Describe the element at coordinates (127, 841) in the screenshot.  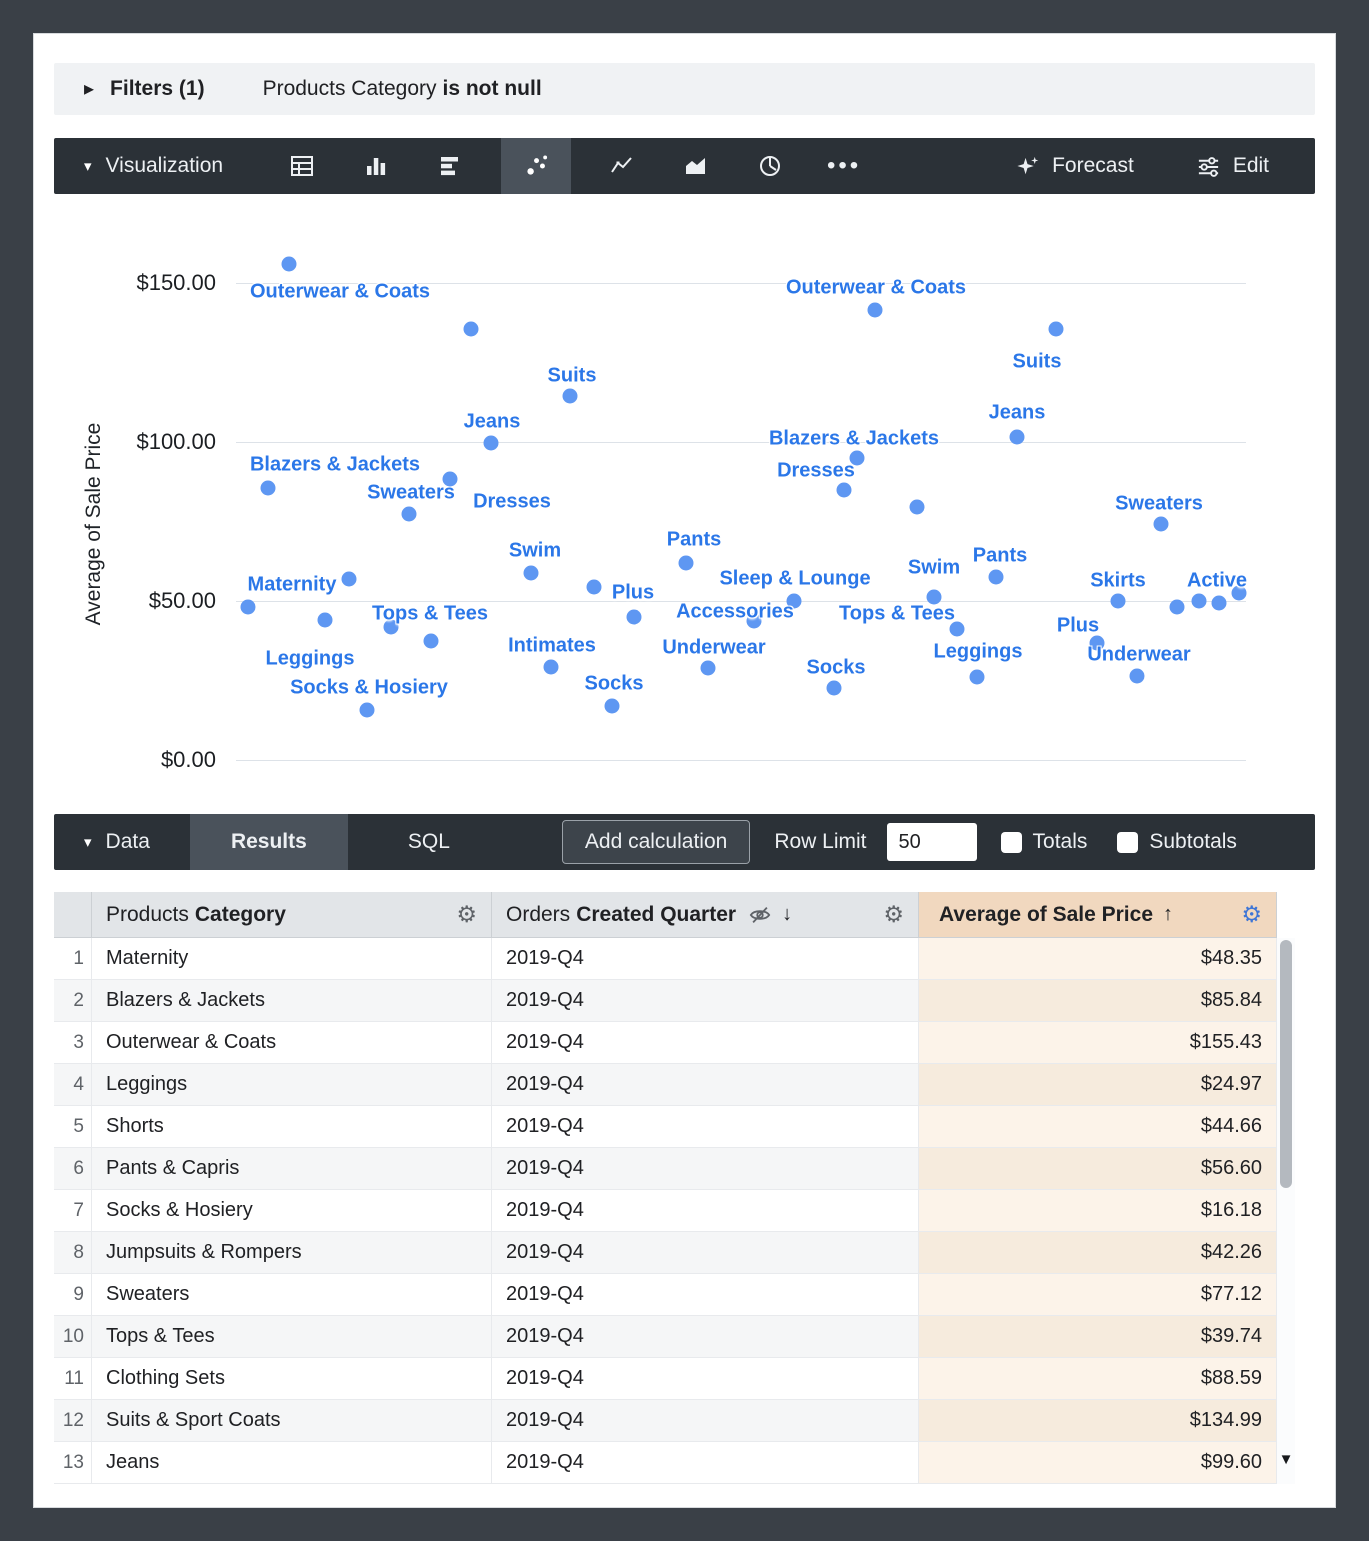
I see `data-title: Data` at that location.